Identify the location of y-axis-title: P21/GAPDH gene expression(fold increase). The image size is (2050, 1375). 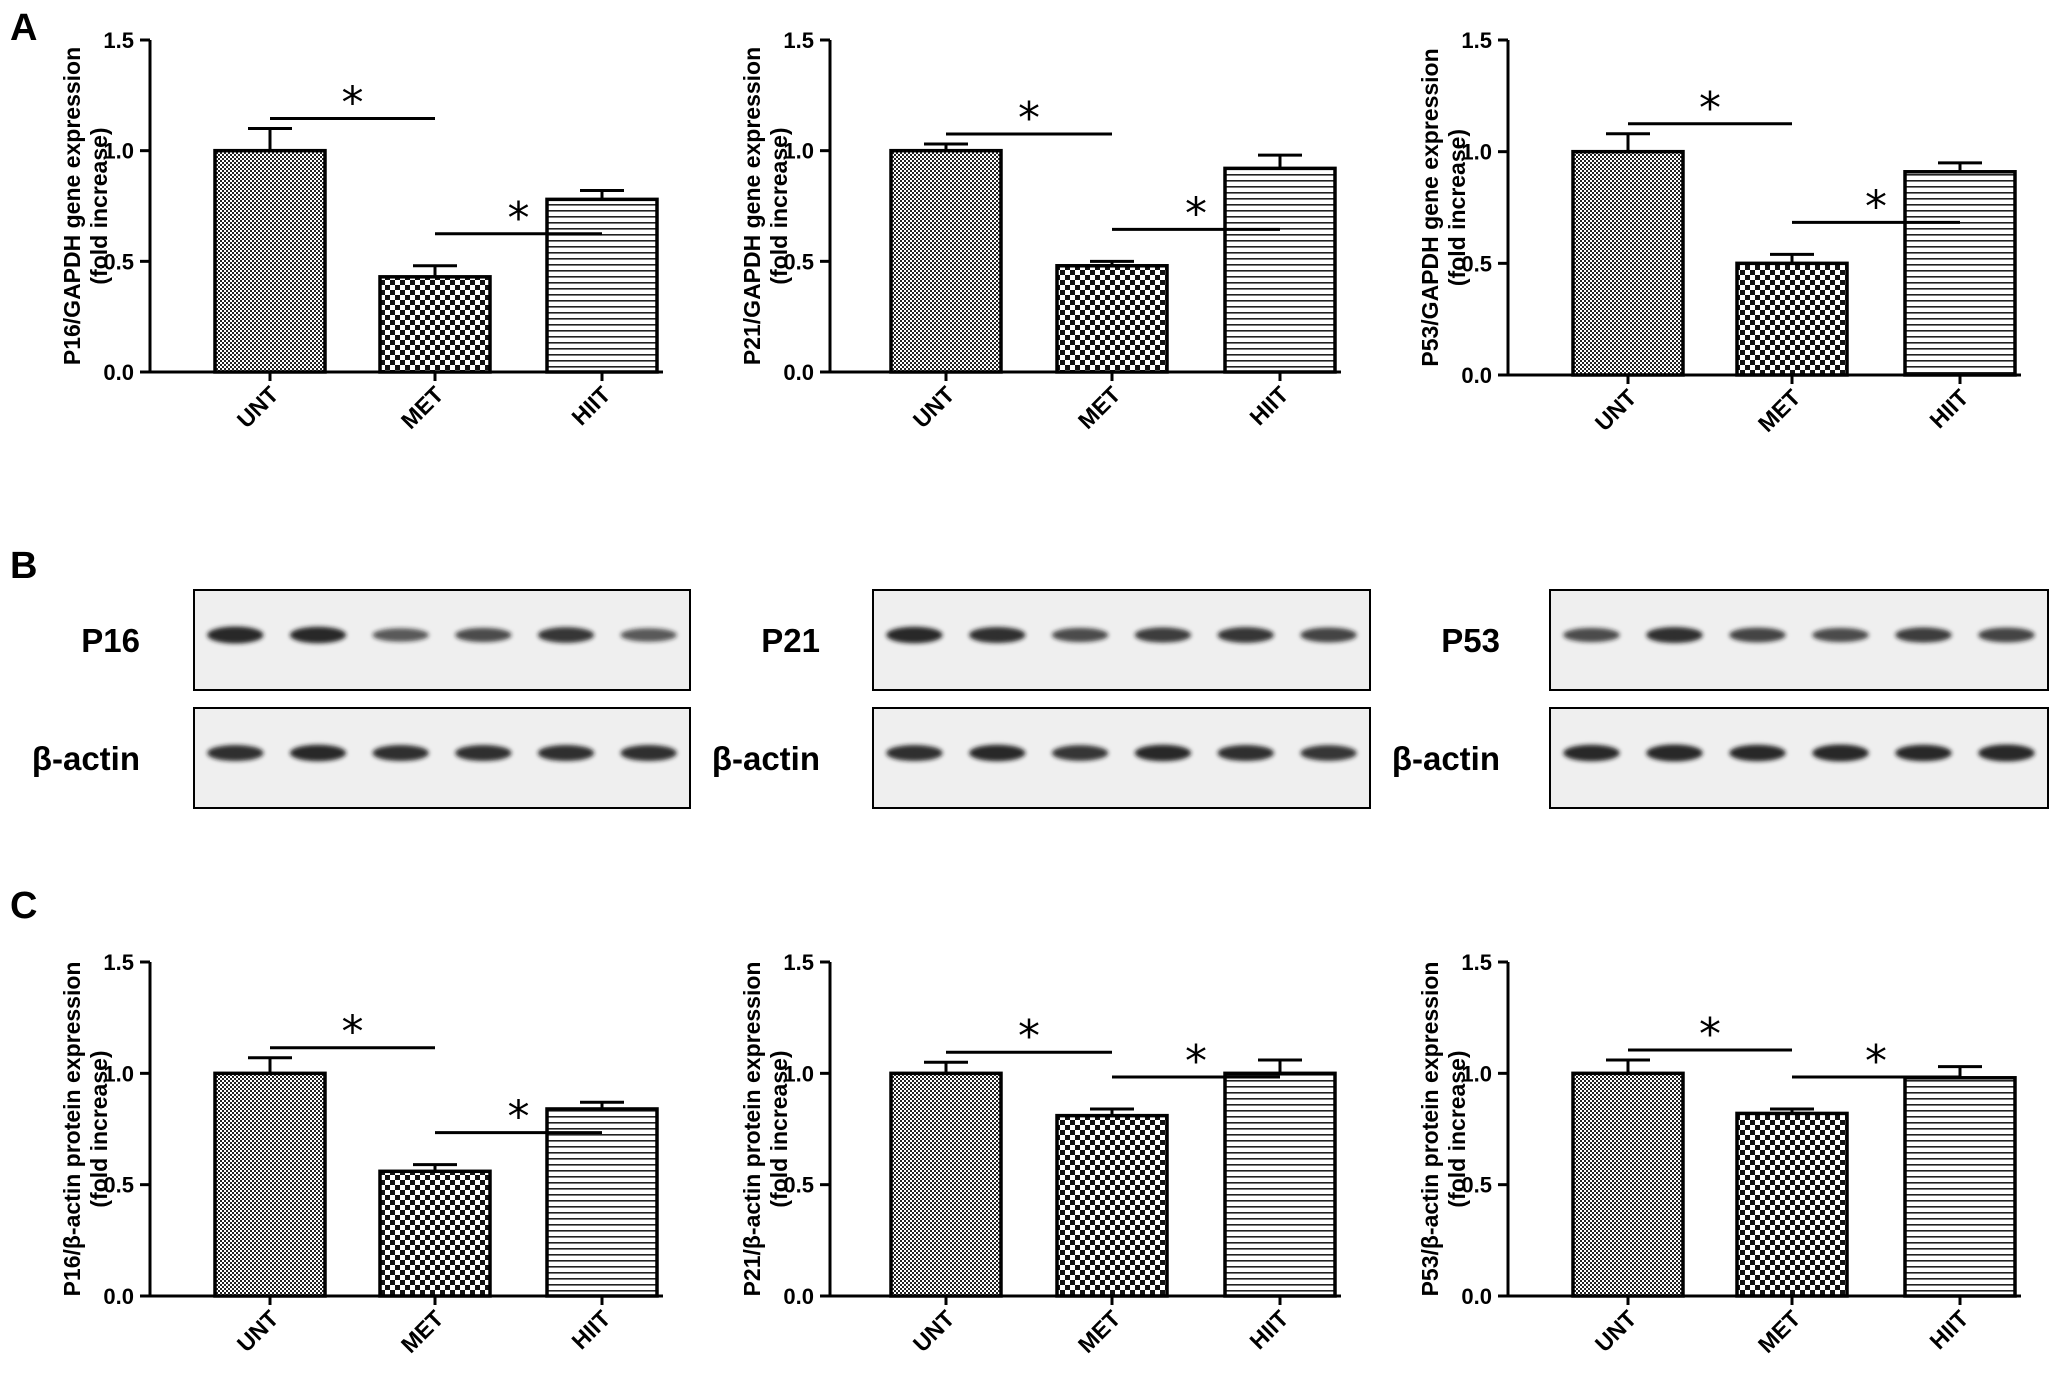
(765, 206).